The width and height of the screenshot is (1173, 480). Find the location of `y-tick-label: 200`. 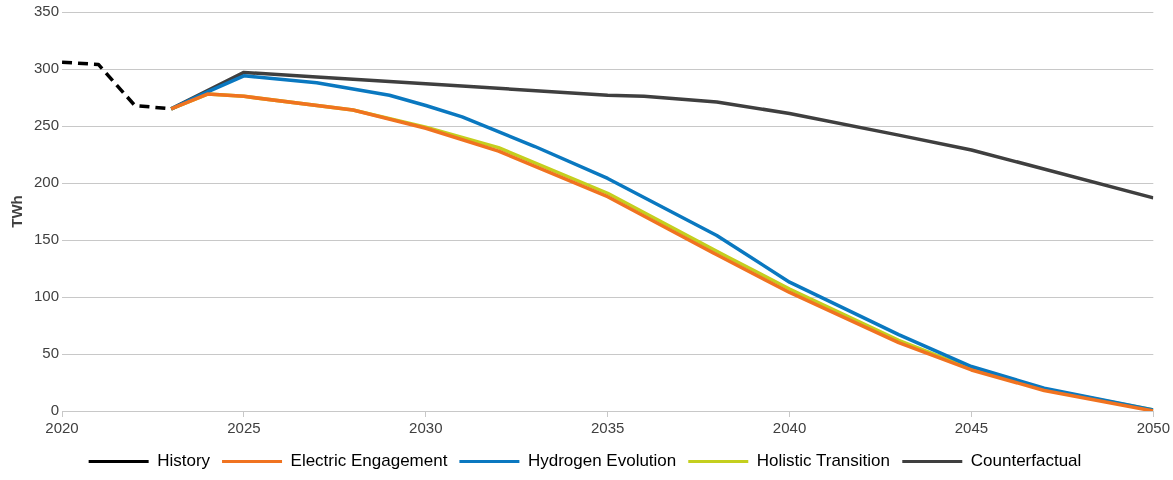

y-tick-label: 200 is located at coordinates (47, 182).